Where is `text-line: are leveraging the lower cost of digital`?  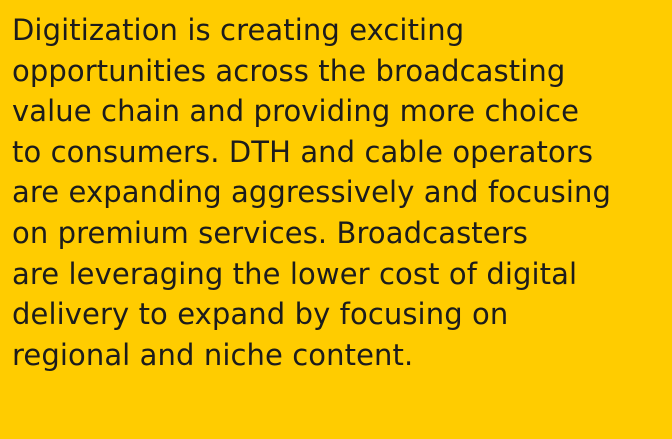 text-line: are leveraging the lower cost of digital is located at coordinates (295, 273).